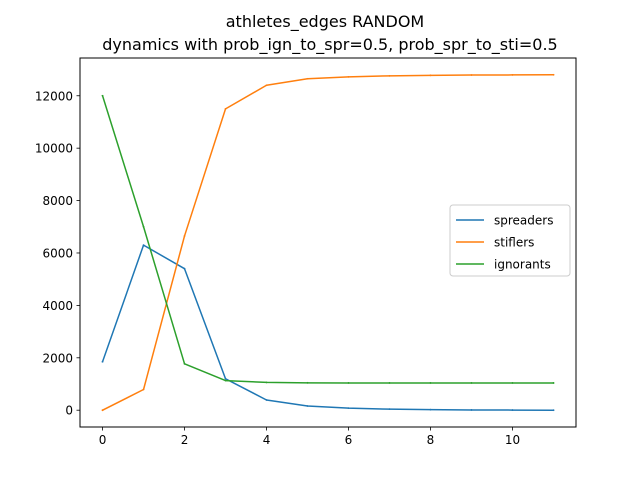  What do you see at coordinates (54, 96) in the screenshot?
I see `y-tick-label: 12000` at bounding box center [54, 96].